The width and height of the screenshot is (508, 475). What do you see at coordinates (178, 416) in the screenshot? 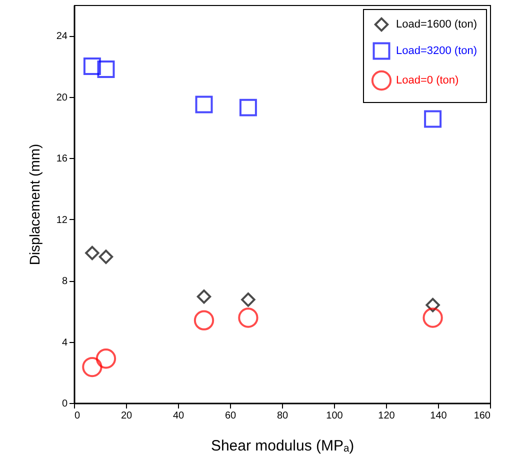
I see `x-tick-label: 40` at bounding box center [178, 416].